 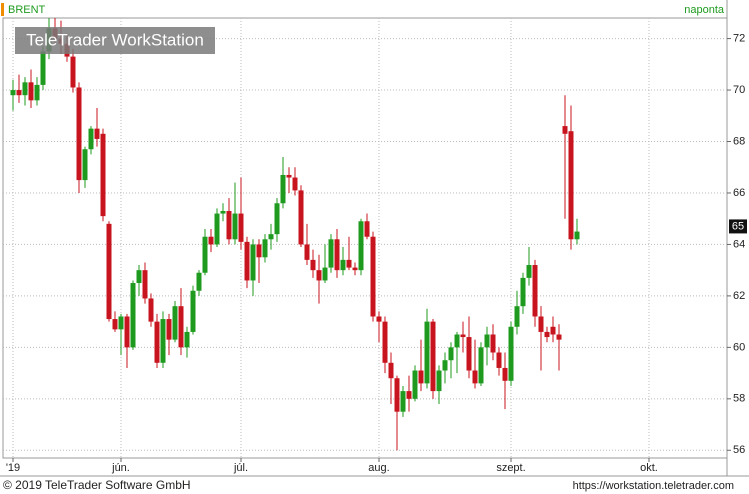 What do you see at coordinates (739, 244) in the screenshot?
I see `y-tick-label: 64` at bounding box center [739, 244].